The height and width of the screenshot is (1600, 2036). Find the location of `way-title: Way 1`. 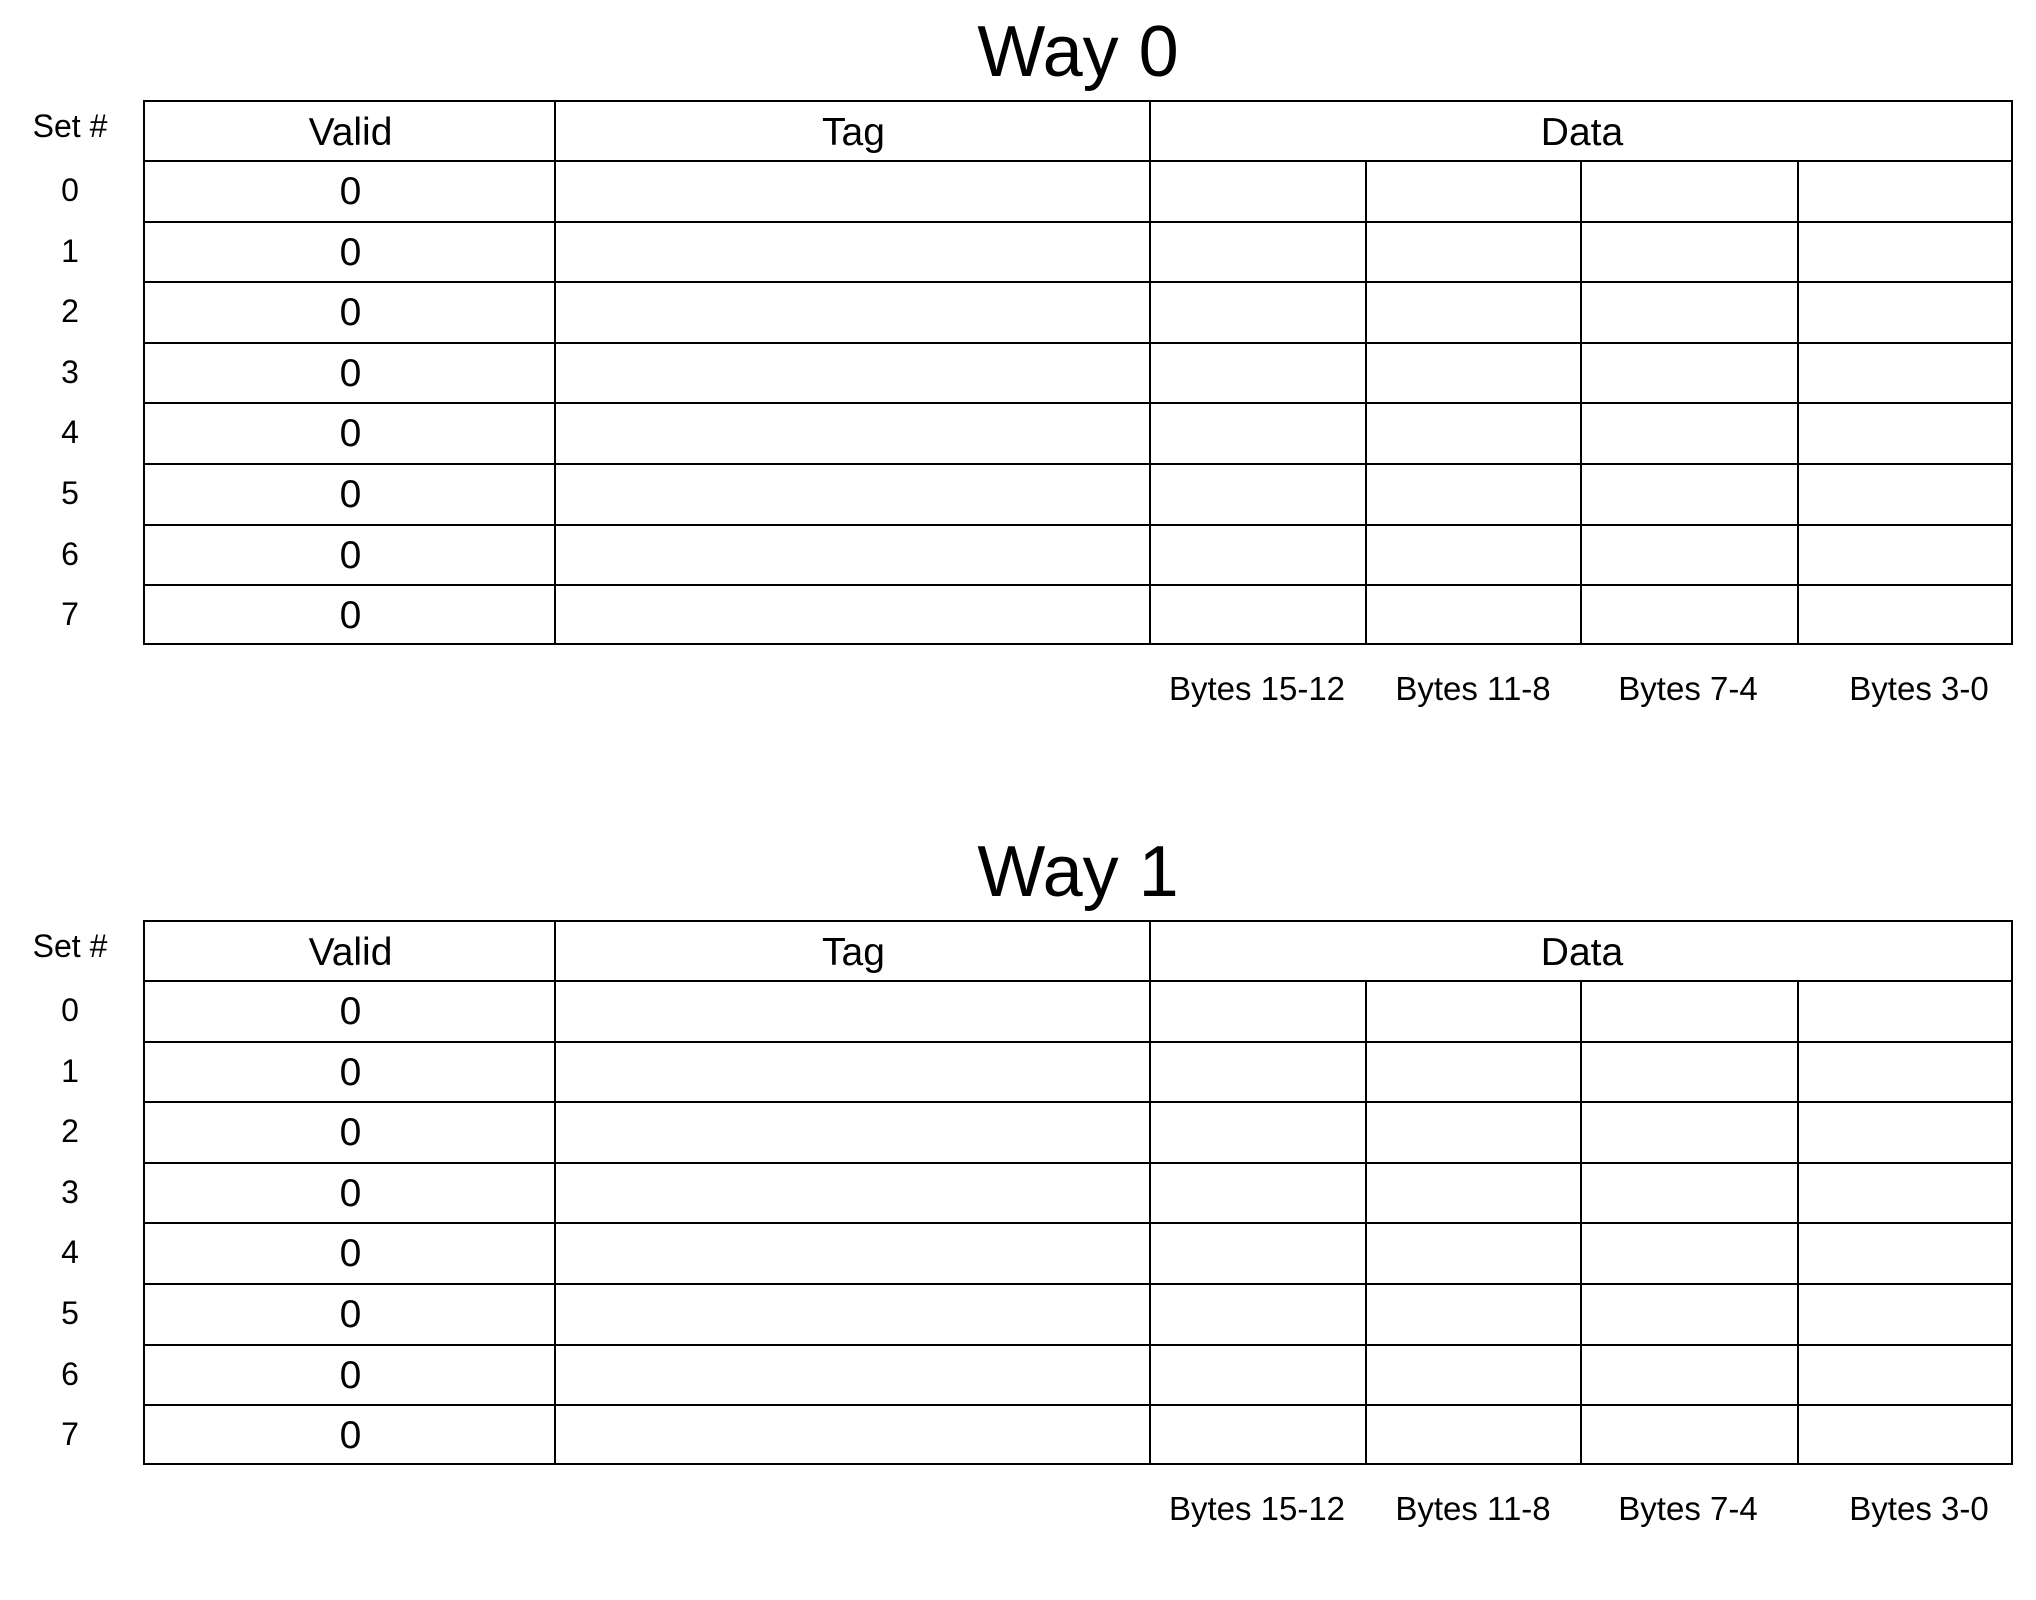

way-title: Way 1 is located at coordinates (1078, 872).